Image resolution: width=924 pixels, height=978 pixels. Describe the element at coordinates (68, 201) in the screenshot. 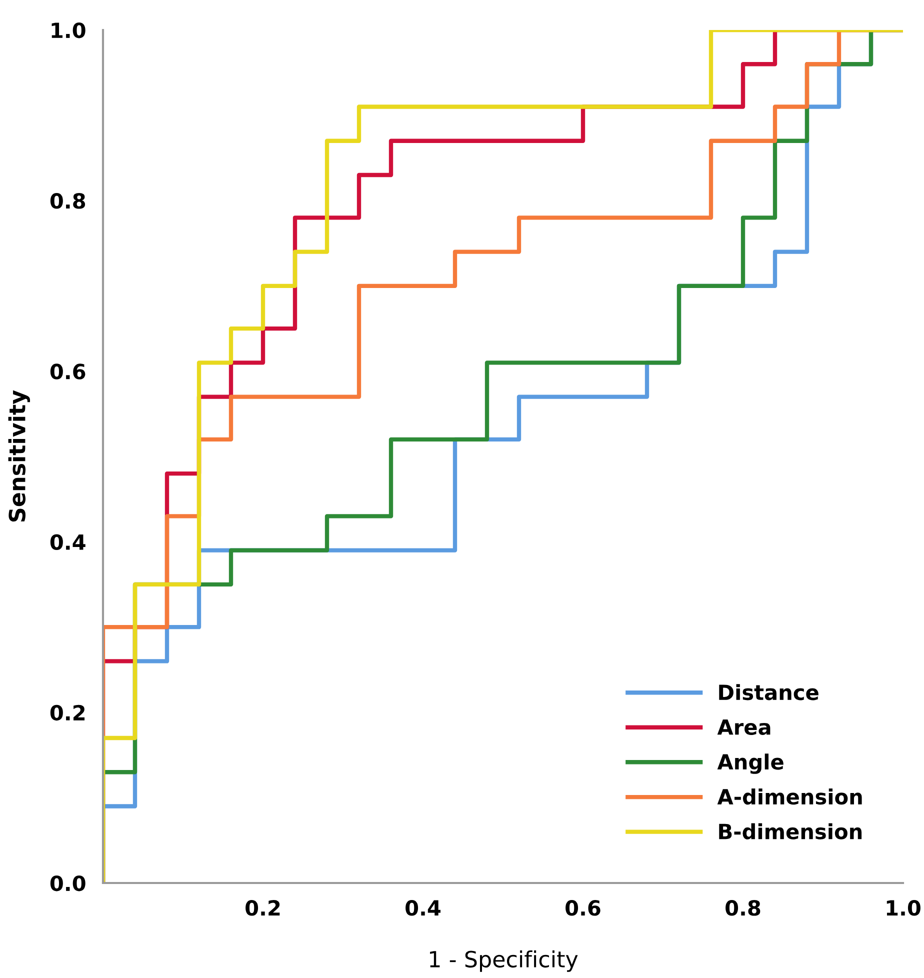

I see `y-tick-label: 0.8` at that location.